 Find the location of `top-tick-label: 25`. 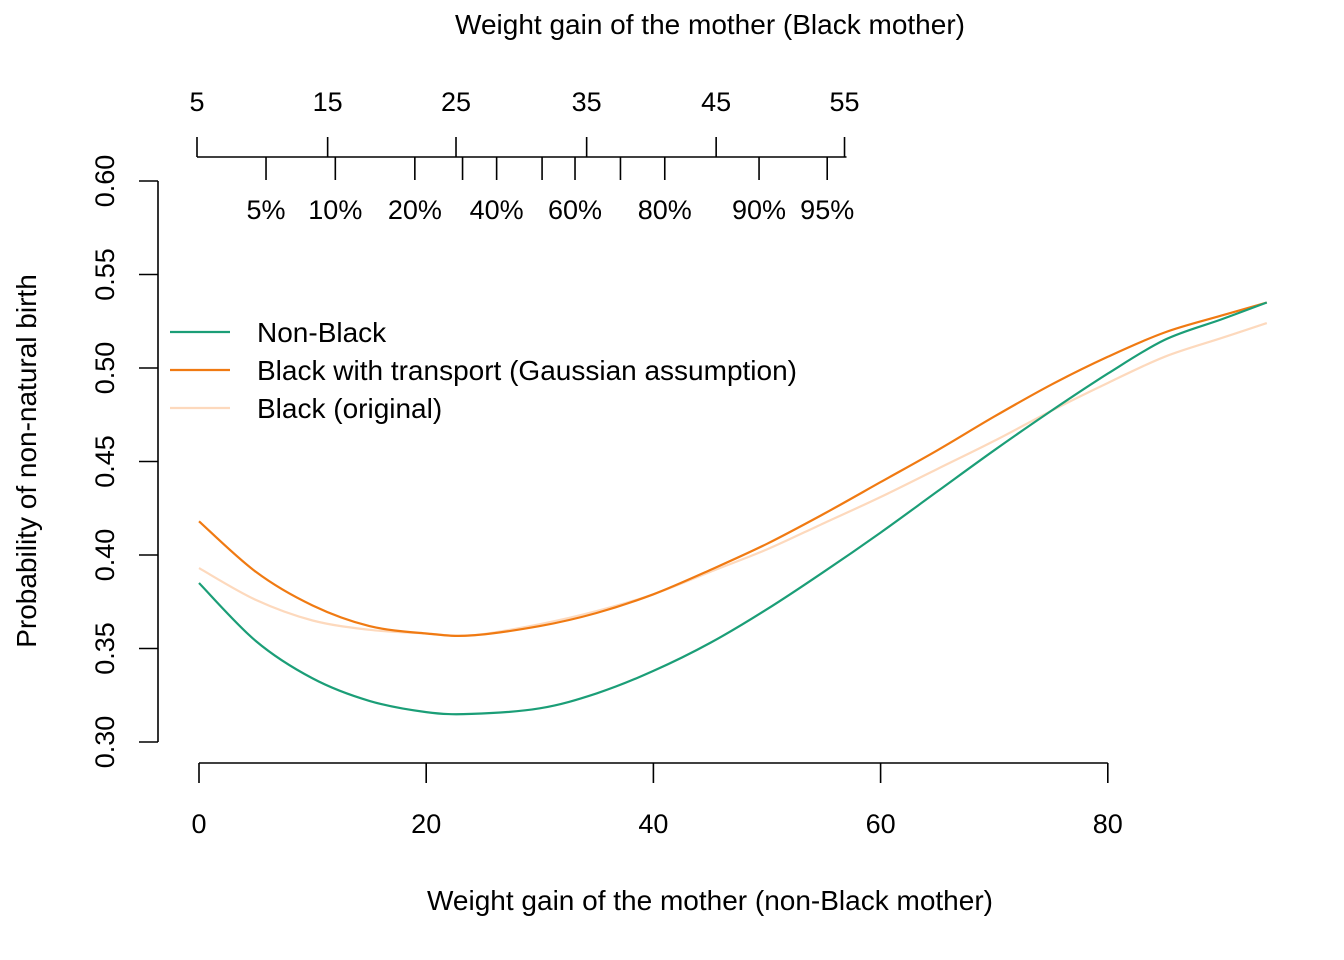

top-tick-label: 25 is located at coordinates (456, 102).